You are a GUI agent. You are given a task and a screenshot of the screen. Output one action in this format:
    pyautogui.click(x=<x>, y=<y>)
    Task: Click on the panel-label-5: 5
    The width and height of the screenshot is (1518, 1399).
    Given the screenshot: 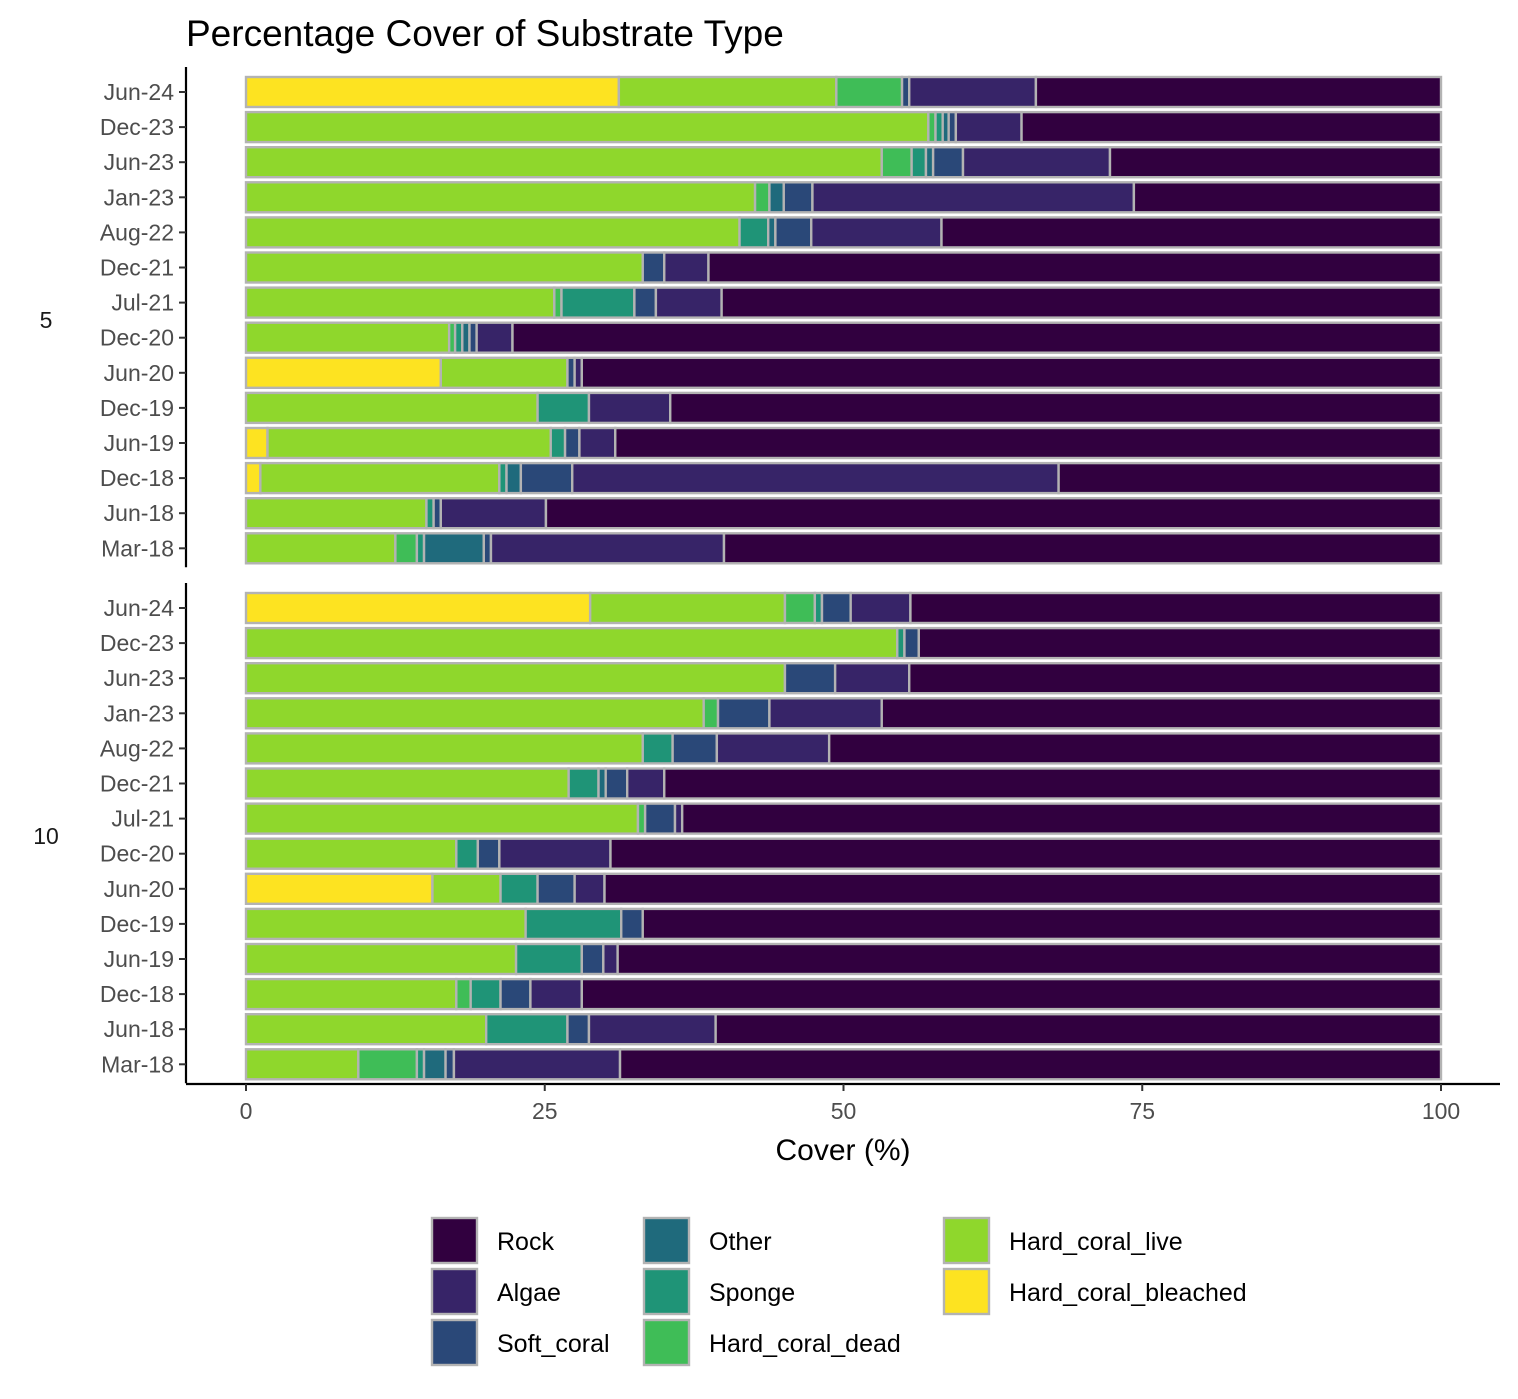 What is the action you would take?
    pyautogui.click(x=46, y=320)
    